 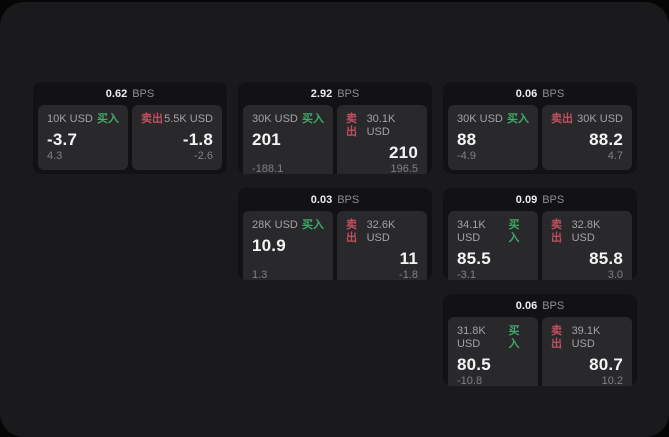 What do you see at coordinates (83, 137) in the screenshot?
I see `buy-pane: 10K USD 买入 -3.7 4.3` at bounding box center [83, 137].